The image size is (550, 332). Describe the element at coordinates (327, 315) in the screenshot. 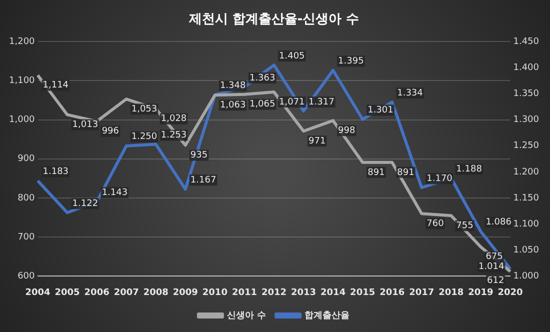

I see `legend-label: 합계출산율` at that location.